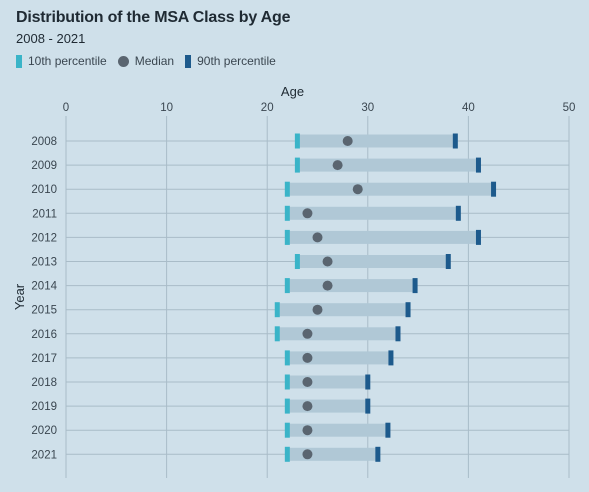 This screenshot has height=492, width=589. I want to click on y-axis-title: Year, so click(19, 296).